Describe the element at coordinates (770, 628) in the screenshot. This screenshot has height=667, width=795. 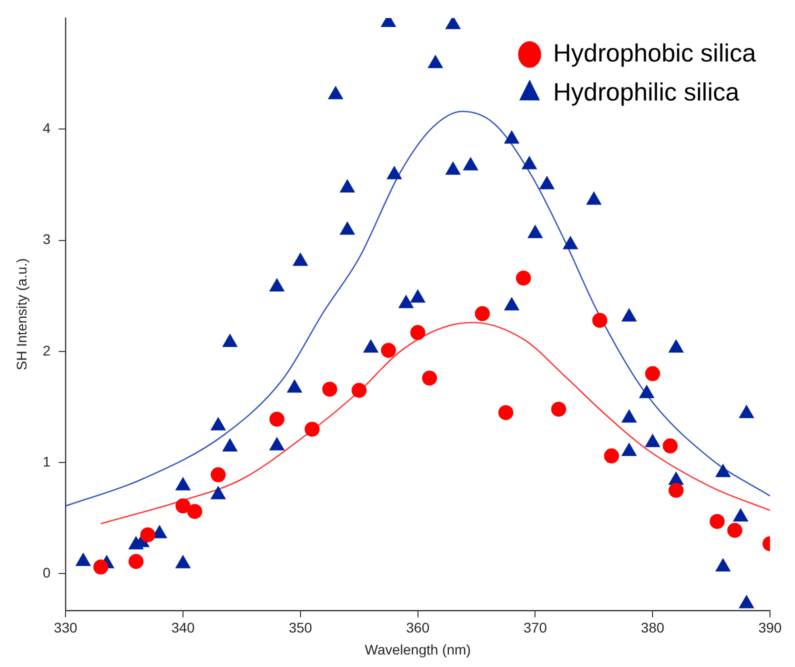
I see `x-tick-label: 390` at that location.